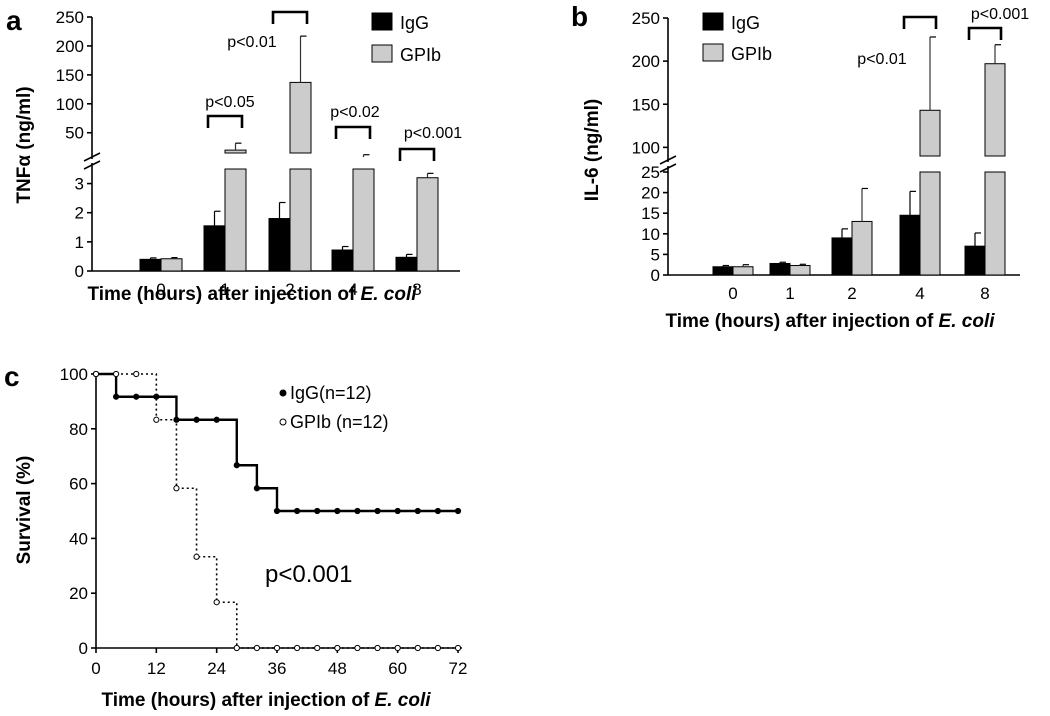  What do you see at coordinates (579, 16) in the screenshot?
I see `panel-b-letter: b` at bounding box center [579, 16].